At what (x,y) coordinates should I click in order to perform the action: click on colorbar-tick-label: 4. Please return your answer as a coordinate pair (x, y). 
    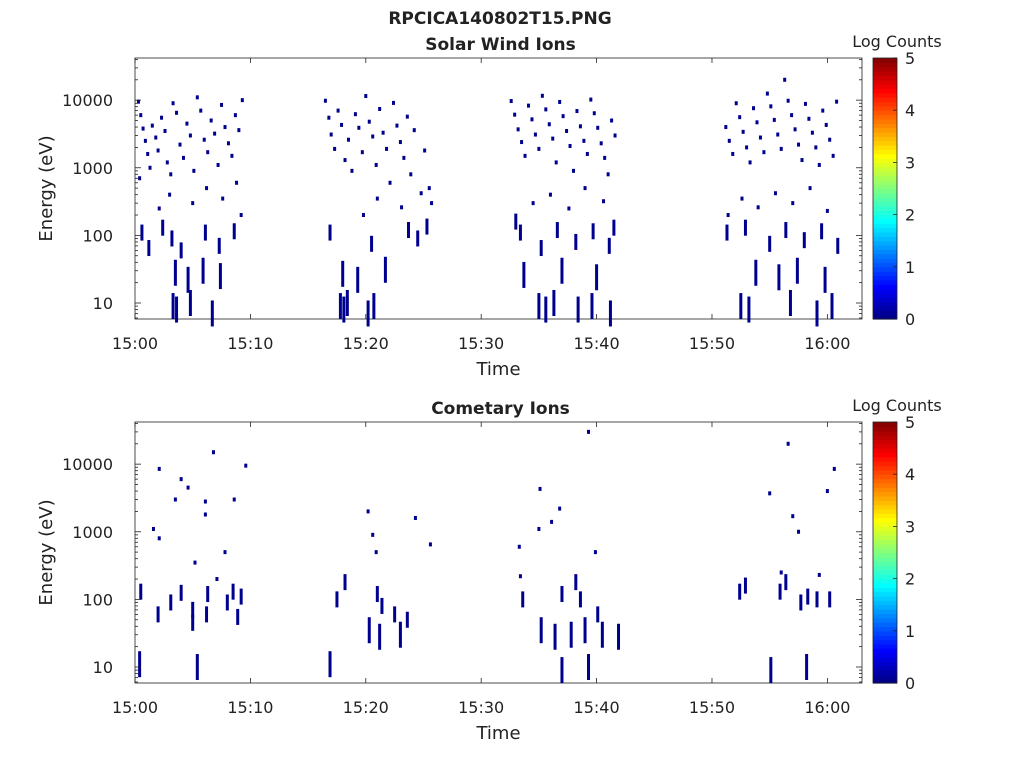
    Looking at the image, I should click on (910, 474).